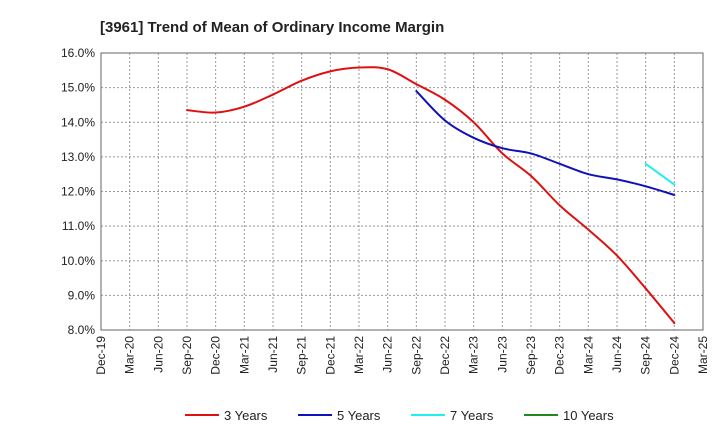  Describe the element at coordinates (674, 355) in the screenshot. I see `x-tick-label: Dec-24` at that location.